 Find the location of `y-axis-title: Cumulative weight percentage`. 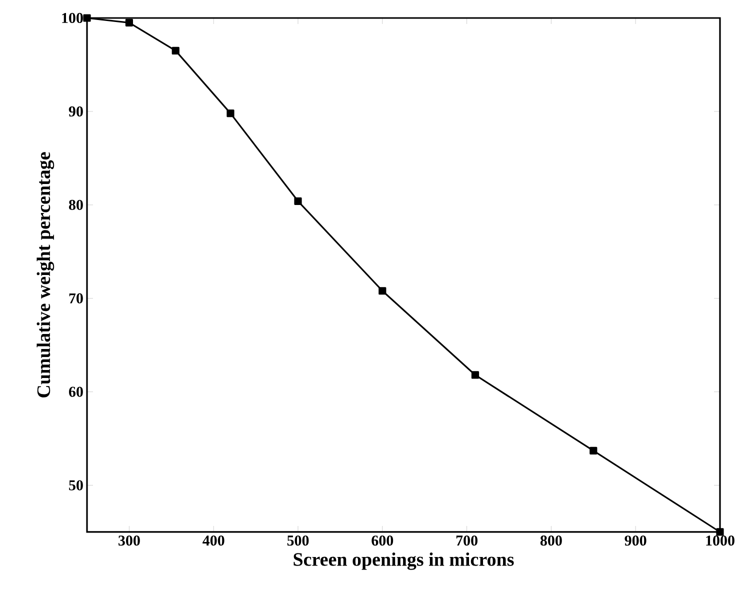

y-axis-title: Cumulative weight percentage is located at coordinates (45, 275).